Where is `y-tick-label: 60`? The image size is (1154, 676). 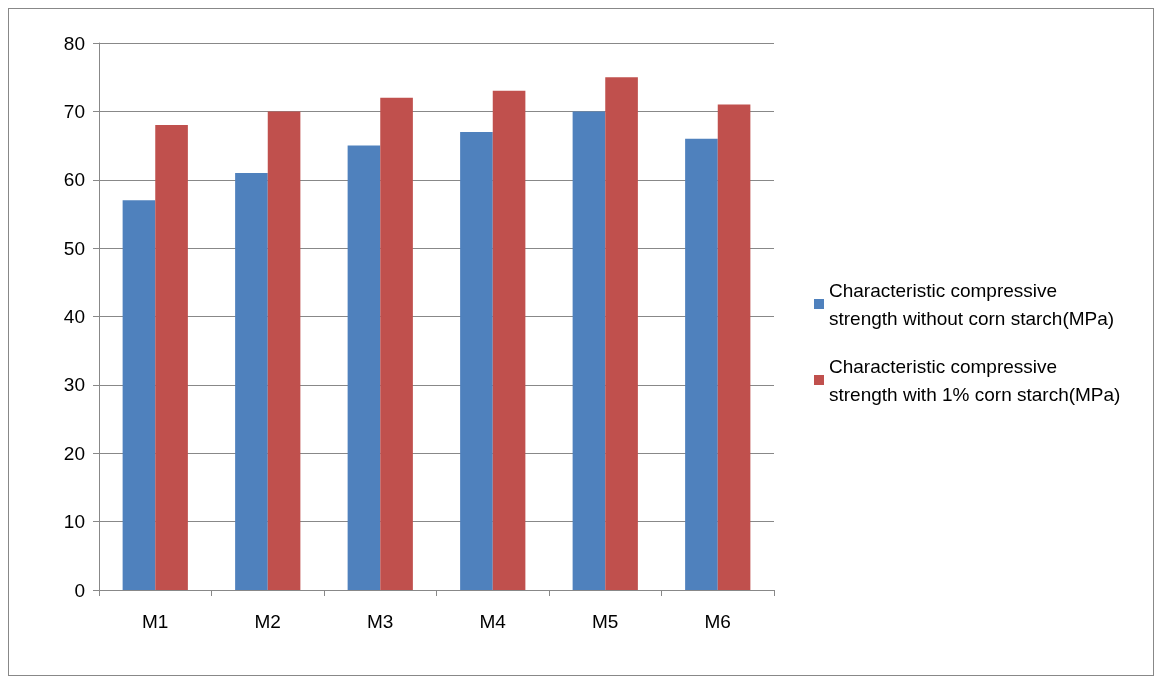 y-tick-label: 60 is located at coordinates (74, 180).